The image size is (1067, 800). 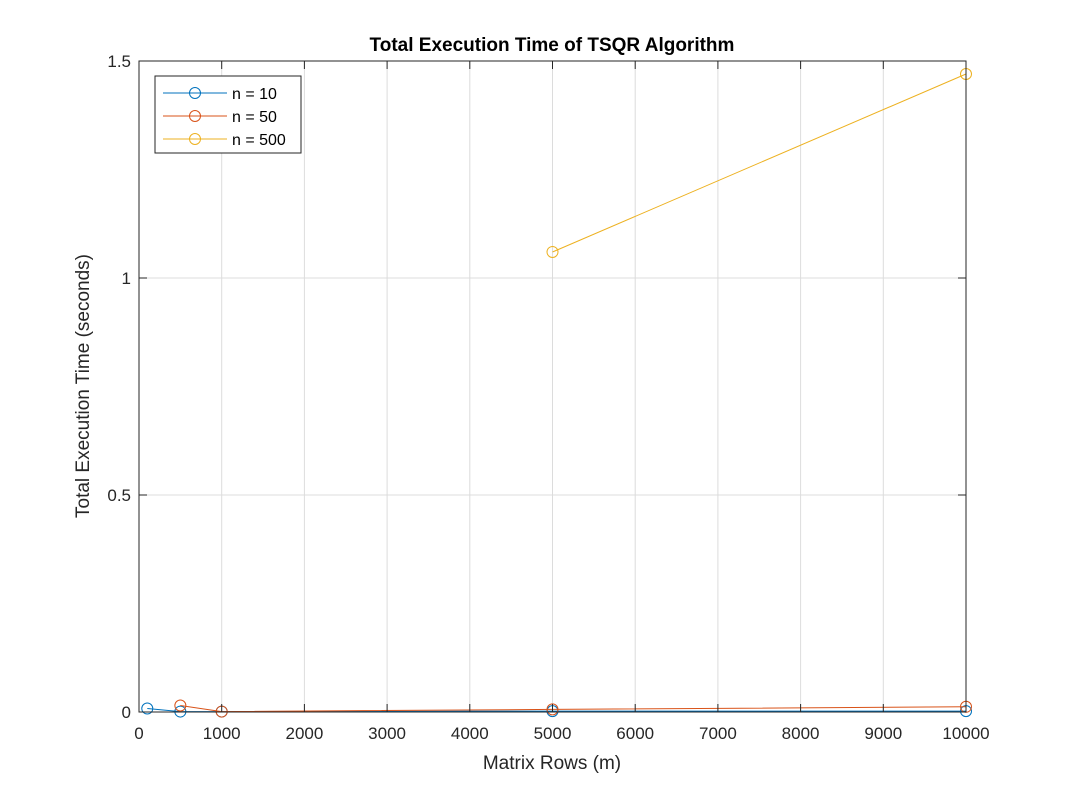 I want to click on y-tick-label: 0.5, so click(x=119, y=495).